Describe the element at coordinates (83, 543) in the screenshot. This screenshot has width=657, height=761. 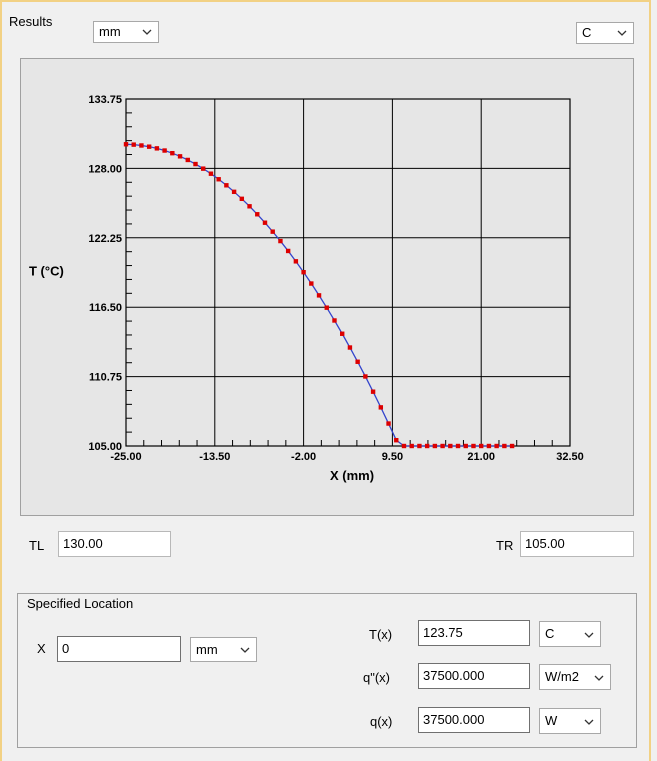
I see `tl-value: 130.00` at that location.